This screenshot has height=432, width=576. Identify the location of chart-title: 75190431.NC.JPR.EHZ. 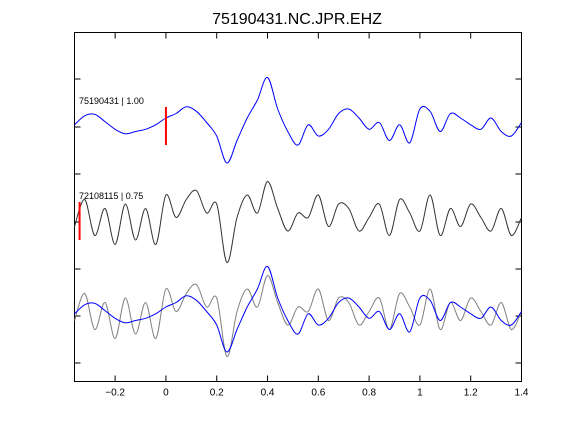
(297, 19).